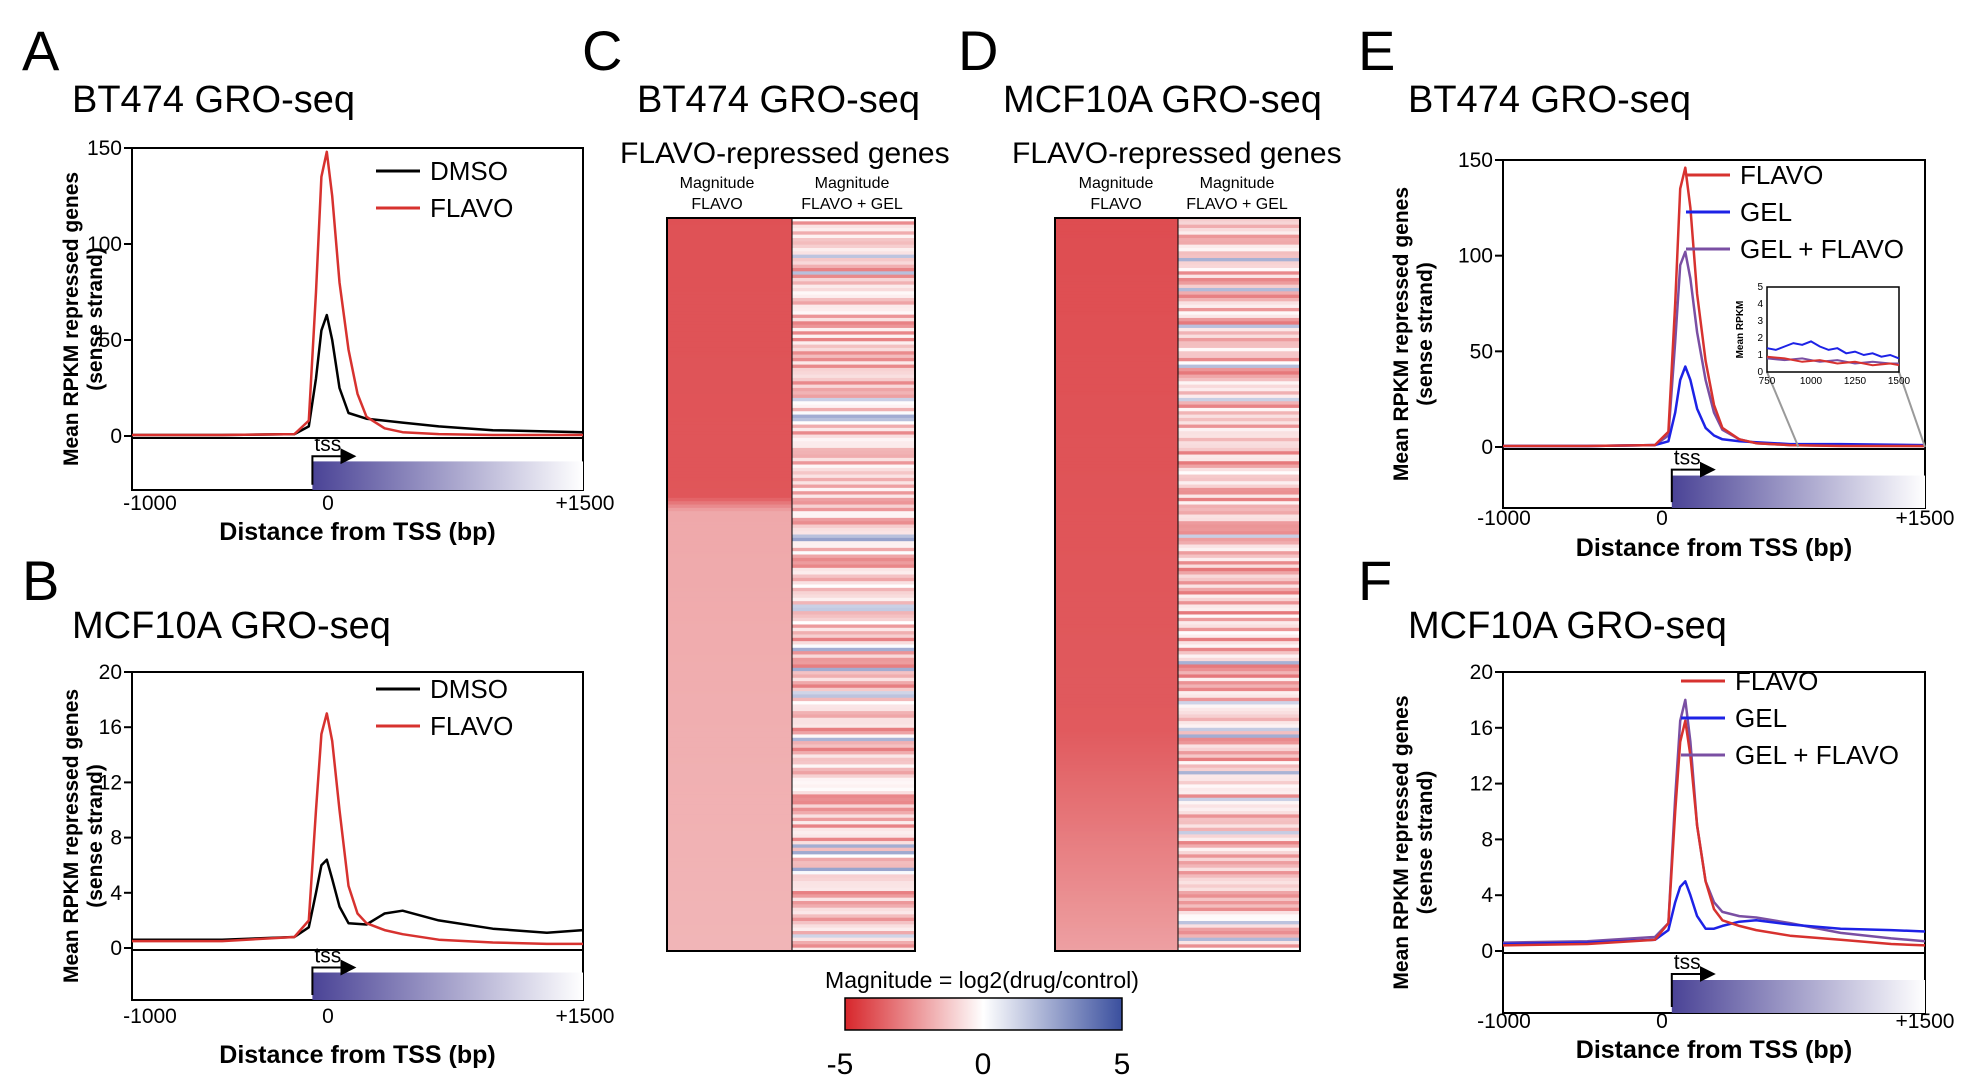  Describe the element at coordinates (1811, 381) in the screenshot. I see `panel-e-inset-xtick-label: 1000` at that location.